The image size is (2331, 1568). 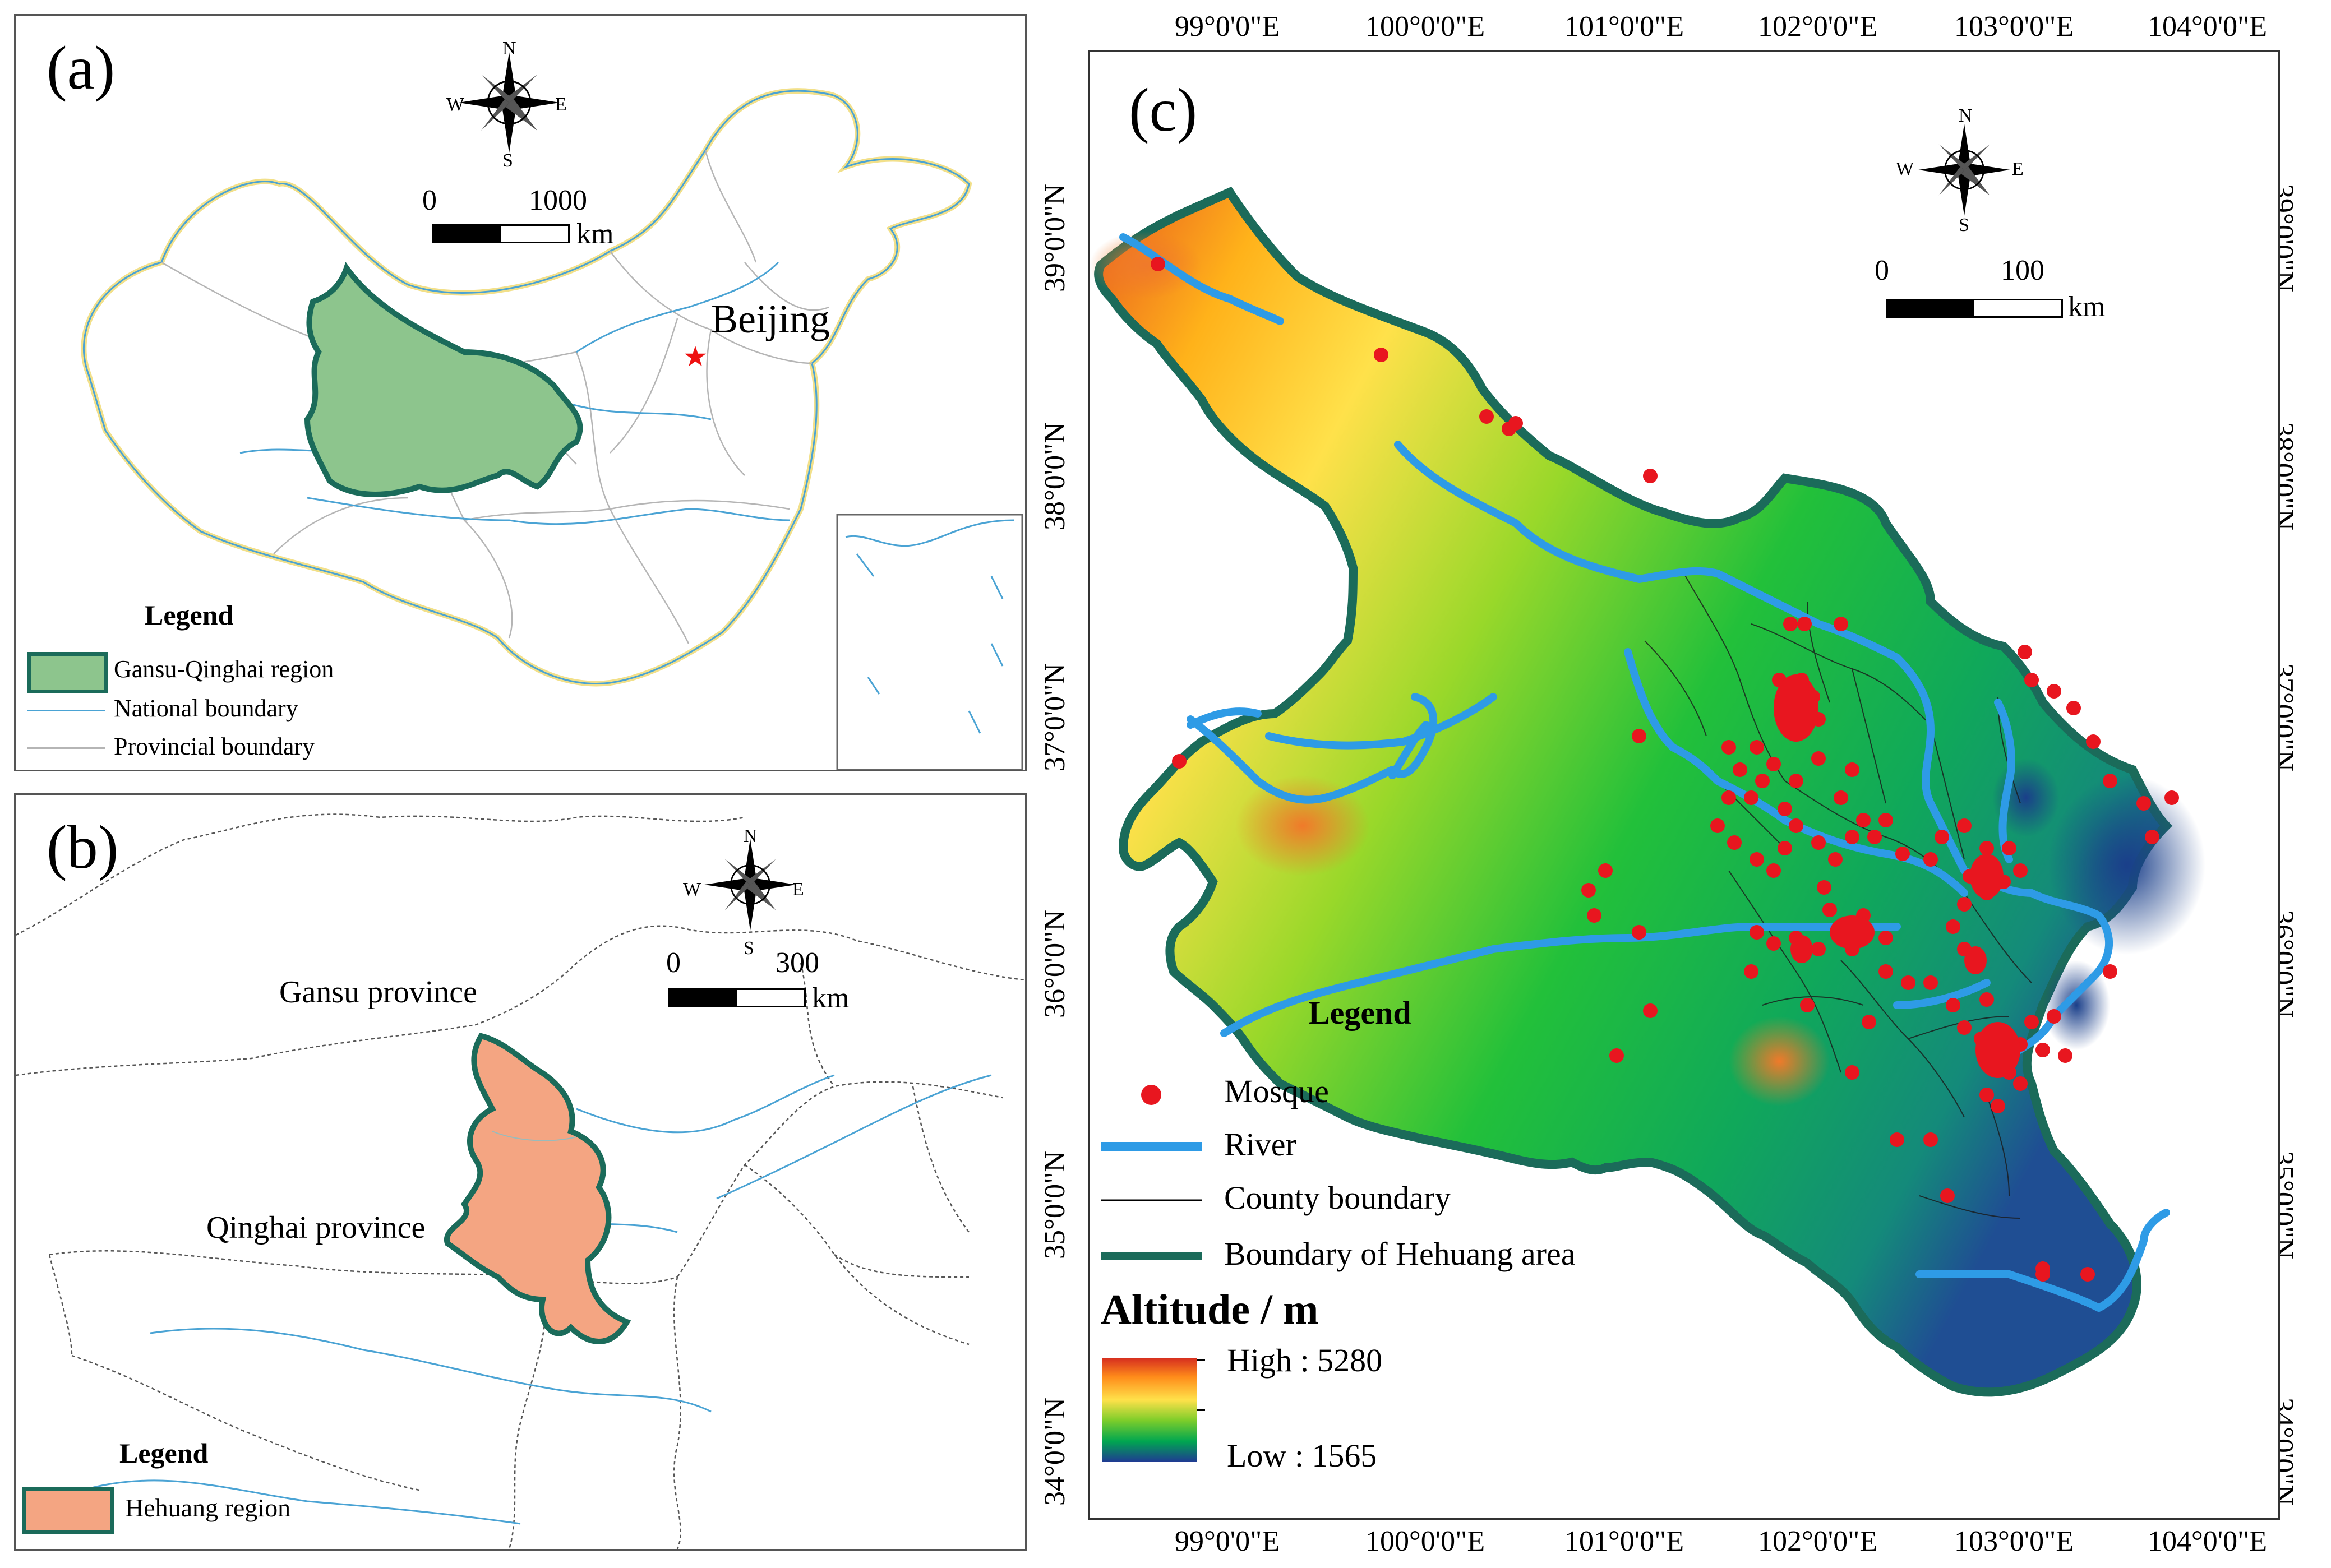 What do you see at coordinates (797, 963) in the screenshot?
I see `scale-max-b: 300` at bounding box center [797, 963].